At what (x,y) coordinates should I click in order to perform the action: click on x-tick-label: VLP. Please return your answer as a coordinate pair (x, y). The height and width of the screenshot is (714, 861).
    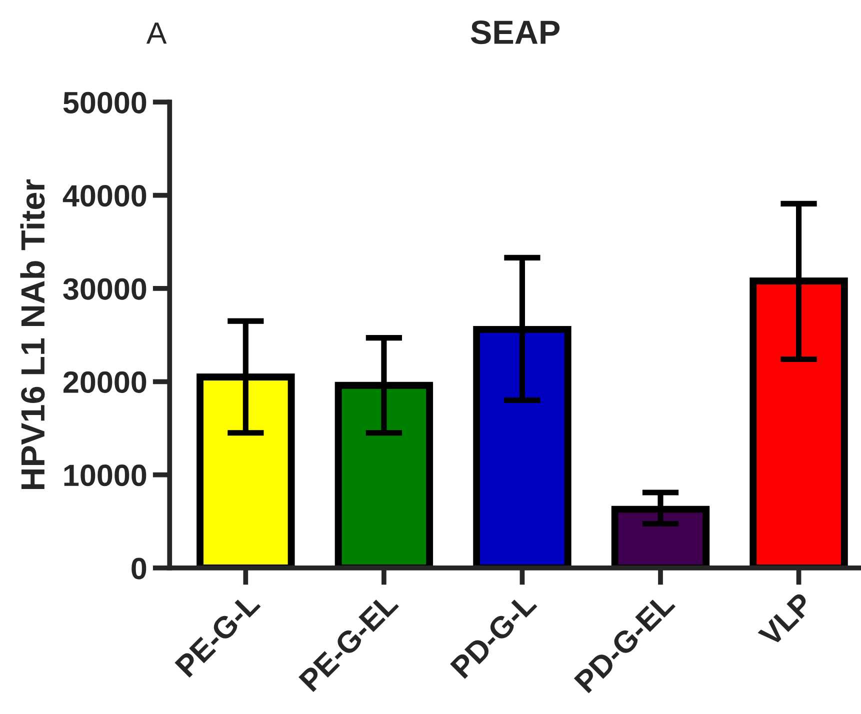
    Looking at the image, I should click on (786, 620).